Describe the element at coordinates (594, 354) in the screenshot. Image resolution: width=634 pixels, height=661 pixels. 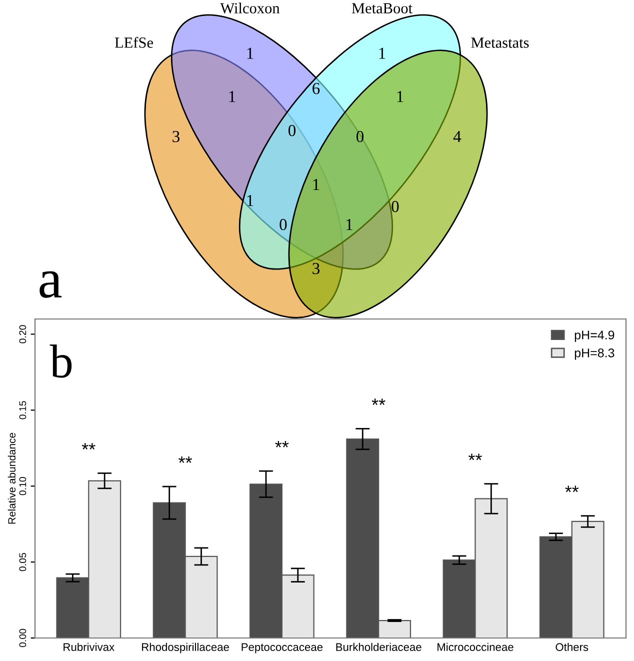
I see `legend-label: pH=8.3` at that location.